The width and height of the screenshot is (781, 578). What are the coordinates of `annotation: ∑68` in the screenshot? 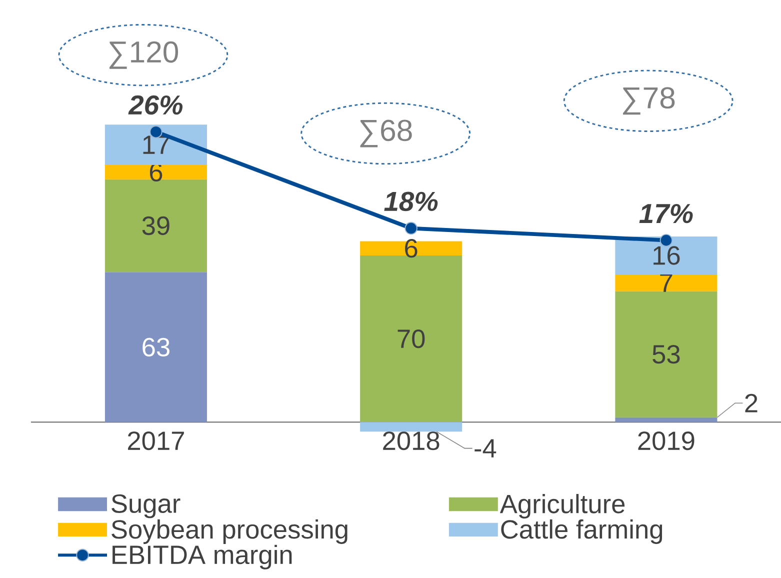 It's located at (386, 134).